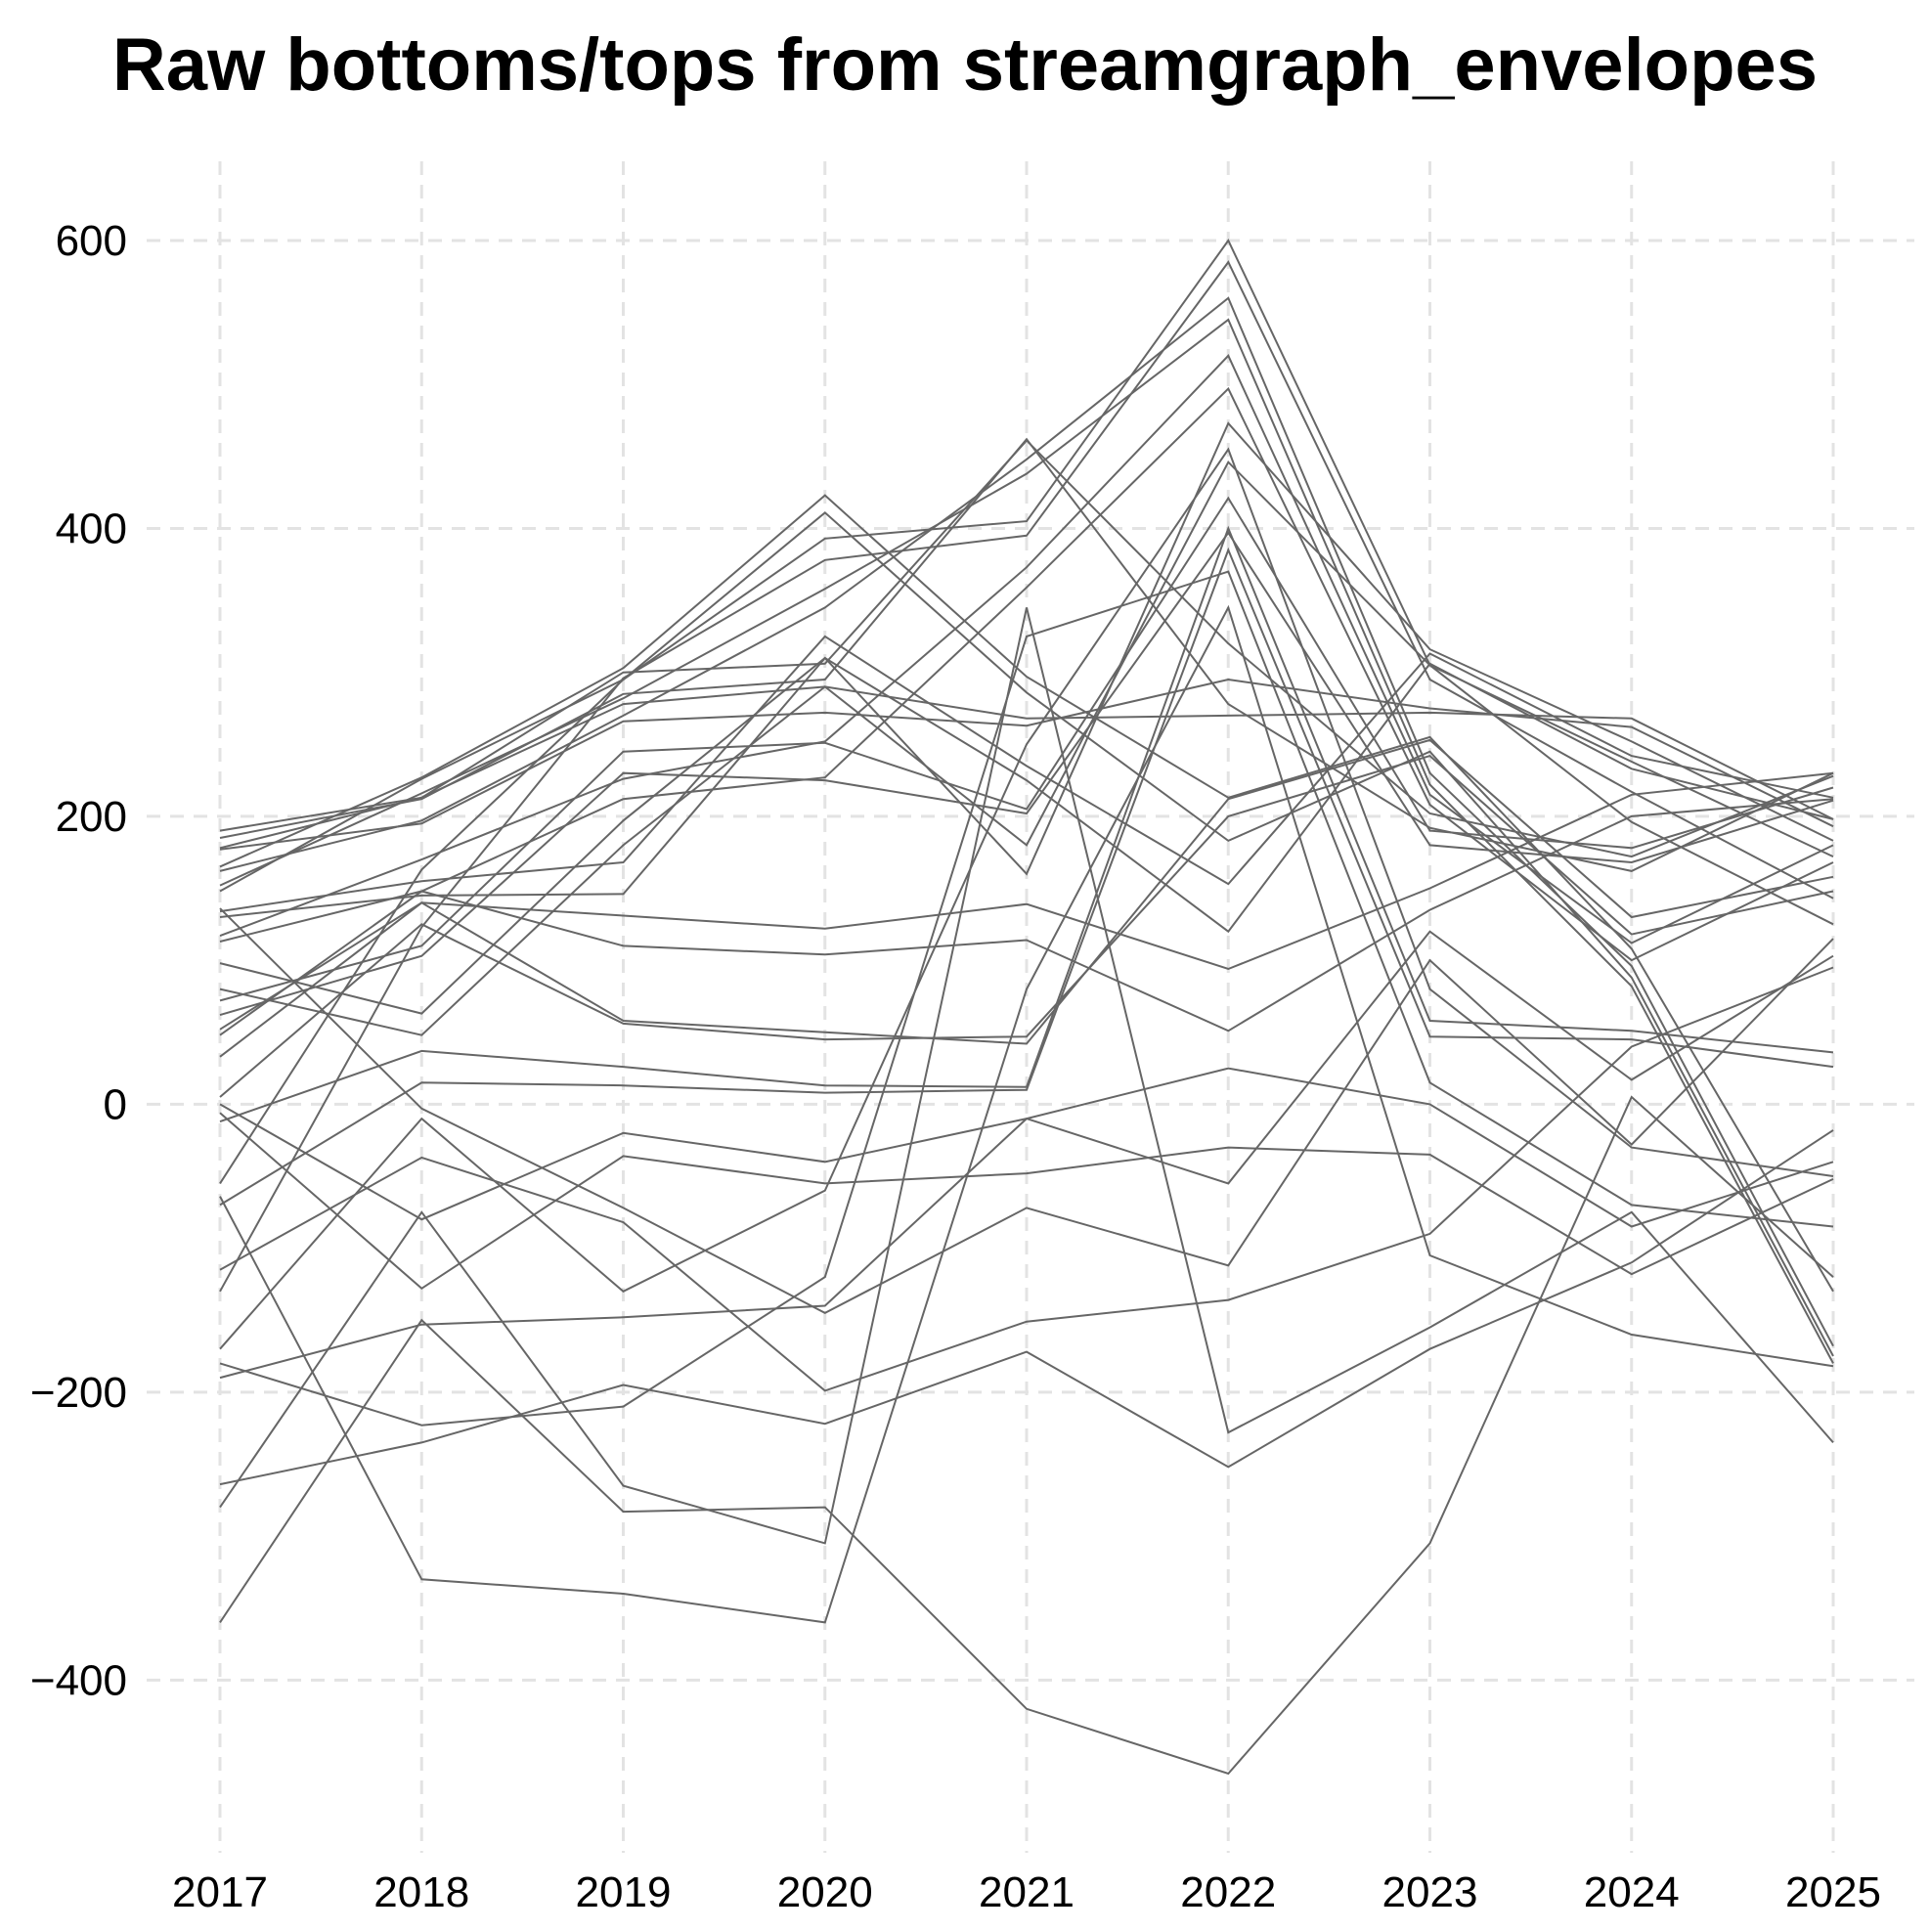 The width and height of the screenshot is (1930, 1932). I want to click on x-tick-label: 2022, so click(1228, 1892).